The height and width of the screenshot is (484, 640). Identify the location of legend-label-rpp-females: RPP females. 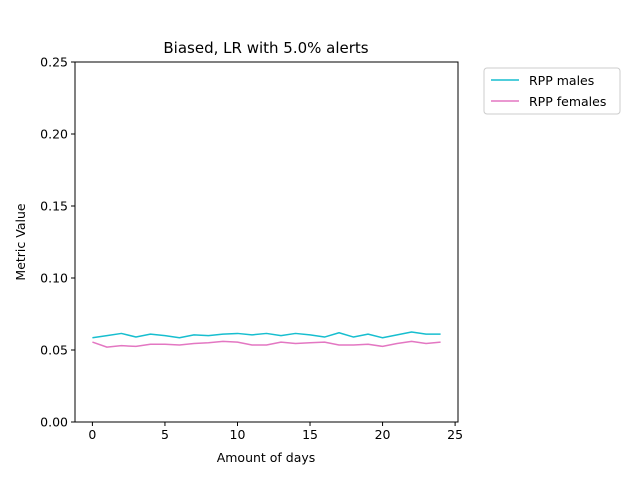
(567, 101).